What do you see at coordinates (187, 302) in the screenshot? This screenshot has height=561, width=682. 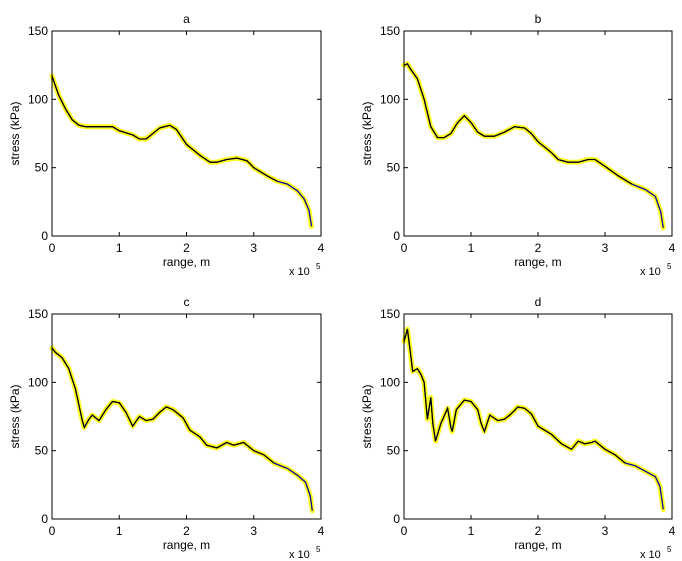 I see `subplot-title: c` at bounding box center [187, 302].